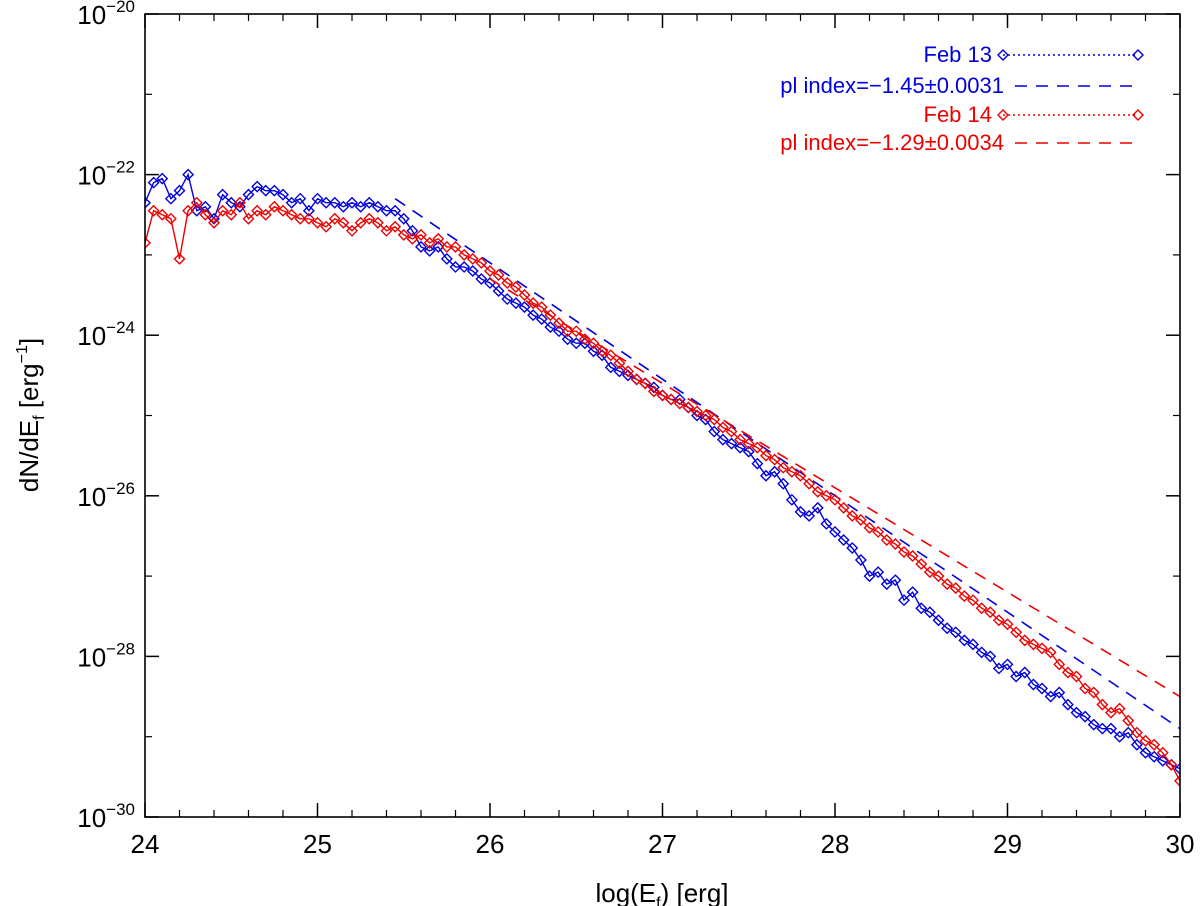 This screenshot has height=906, width=1200. What do you see at coordinates (835, 844) in the screenshot?
I see `x-tick-label: 28` at bounding box center [835, 844].